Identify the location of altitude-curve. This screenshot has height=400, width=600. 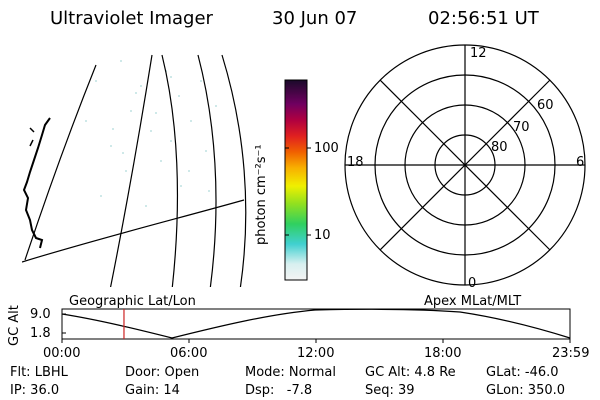
(316, 323).